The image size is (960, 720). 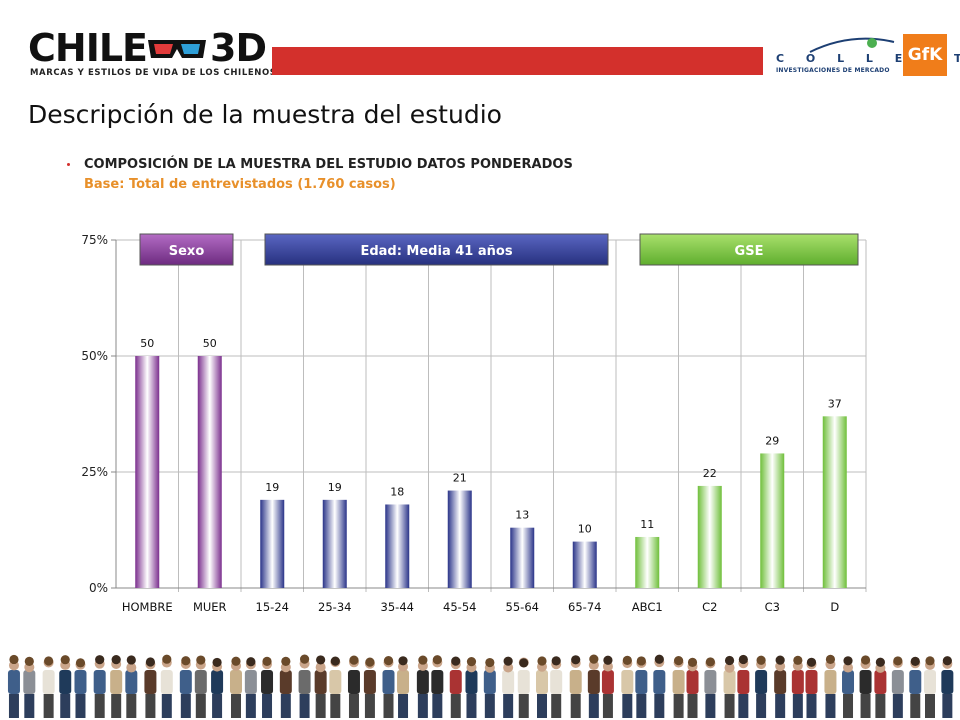 What do you see at coordinates (153, 73) in the screenshot?
I see `brand-tagline: MARCAS Y ESTILOS DE VIDA DE LOS CHILENOS` at bounding box center [153, 73].